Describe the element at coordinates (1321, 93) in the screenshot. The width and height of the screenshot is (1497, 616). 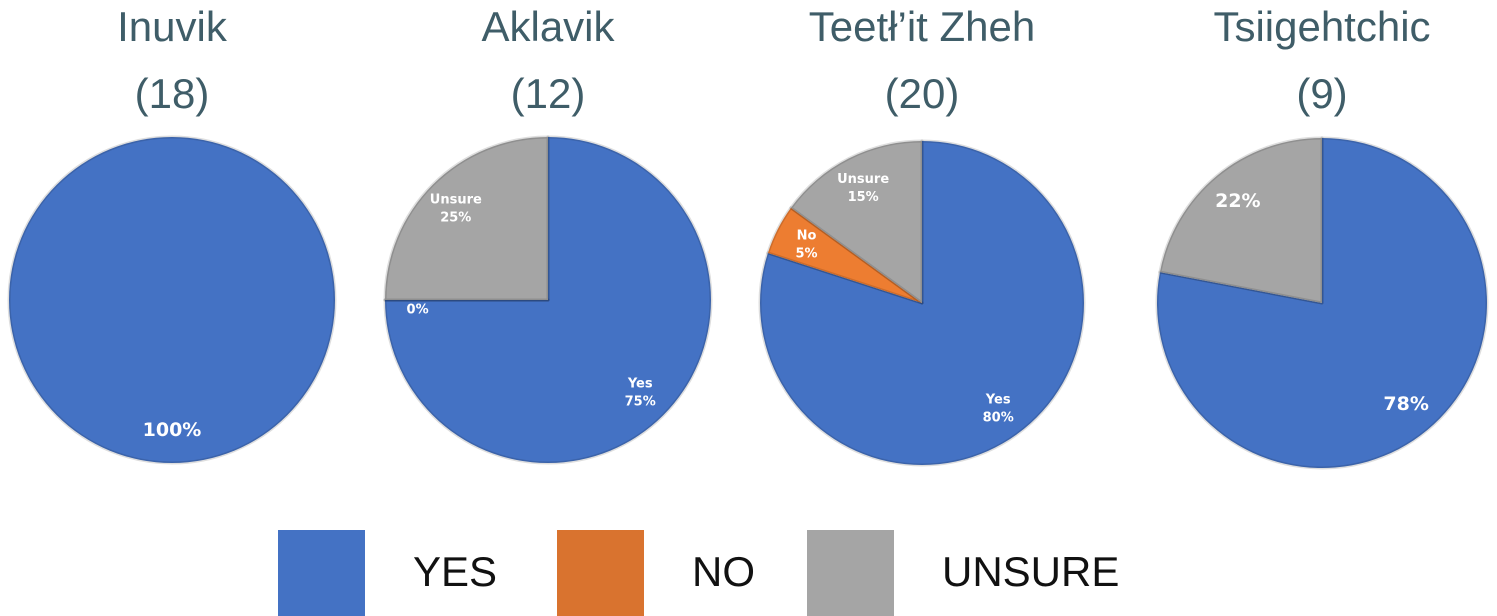
I see `pie-subtitle: (9)` at that location.